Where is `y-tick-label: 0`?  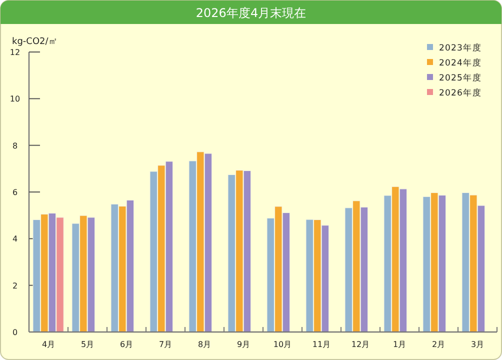 y-tick-label: 0 is located at coordinates (15, 332).